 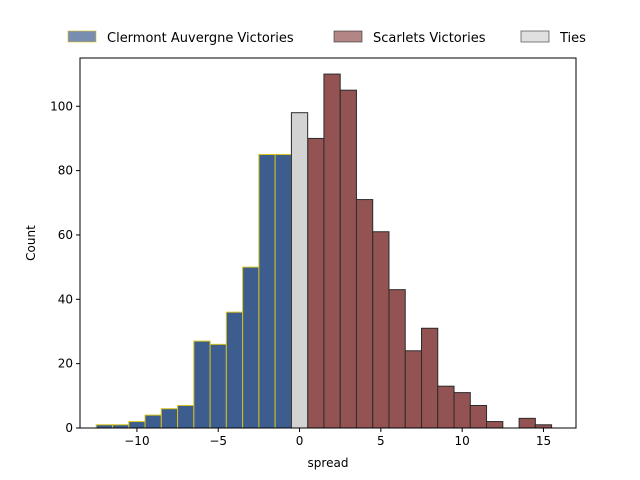 What do you see at coordinates (136, 441) in the screenshot?
I see `x-tick-label: −10` at bounding box center [136, 441].